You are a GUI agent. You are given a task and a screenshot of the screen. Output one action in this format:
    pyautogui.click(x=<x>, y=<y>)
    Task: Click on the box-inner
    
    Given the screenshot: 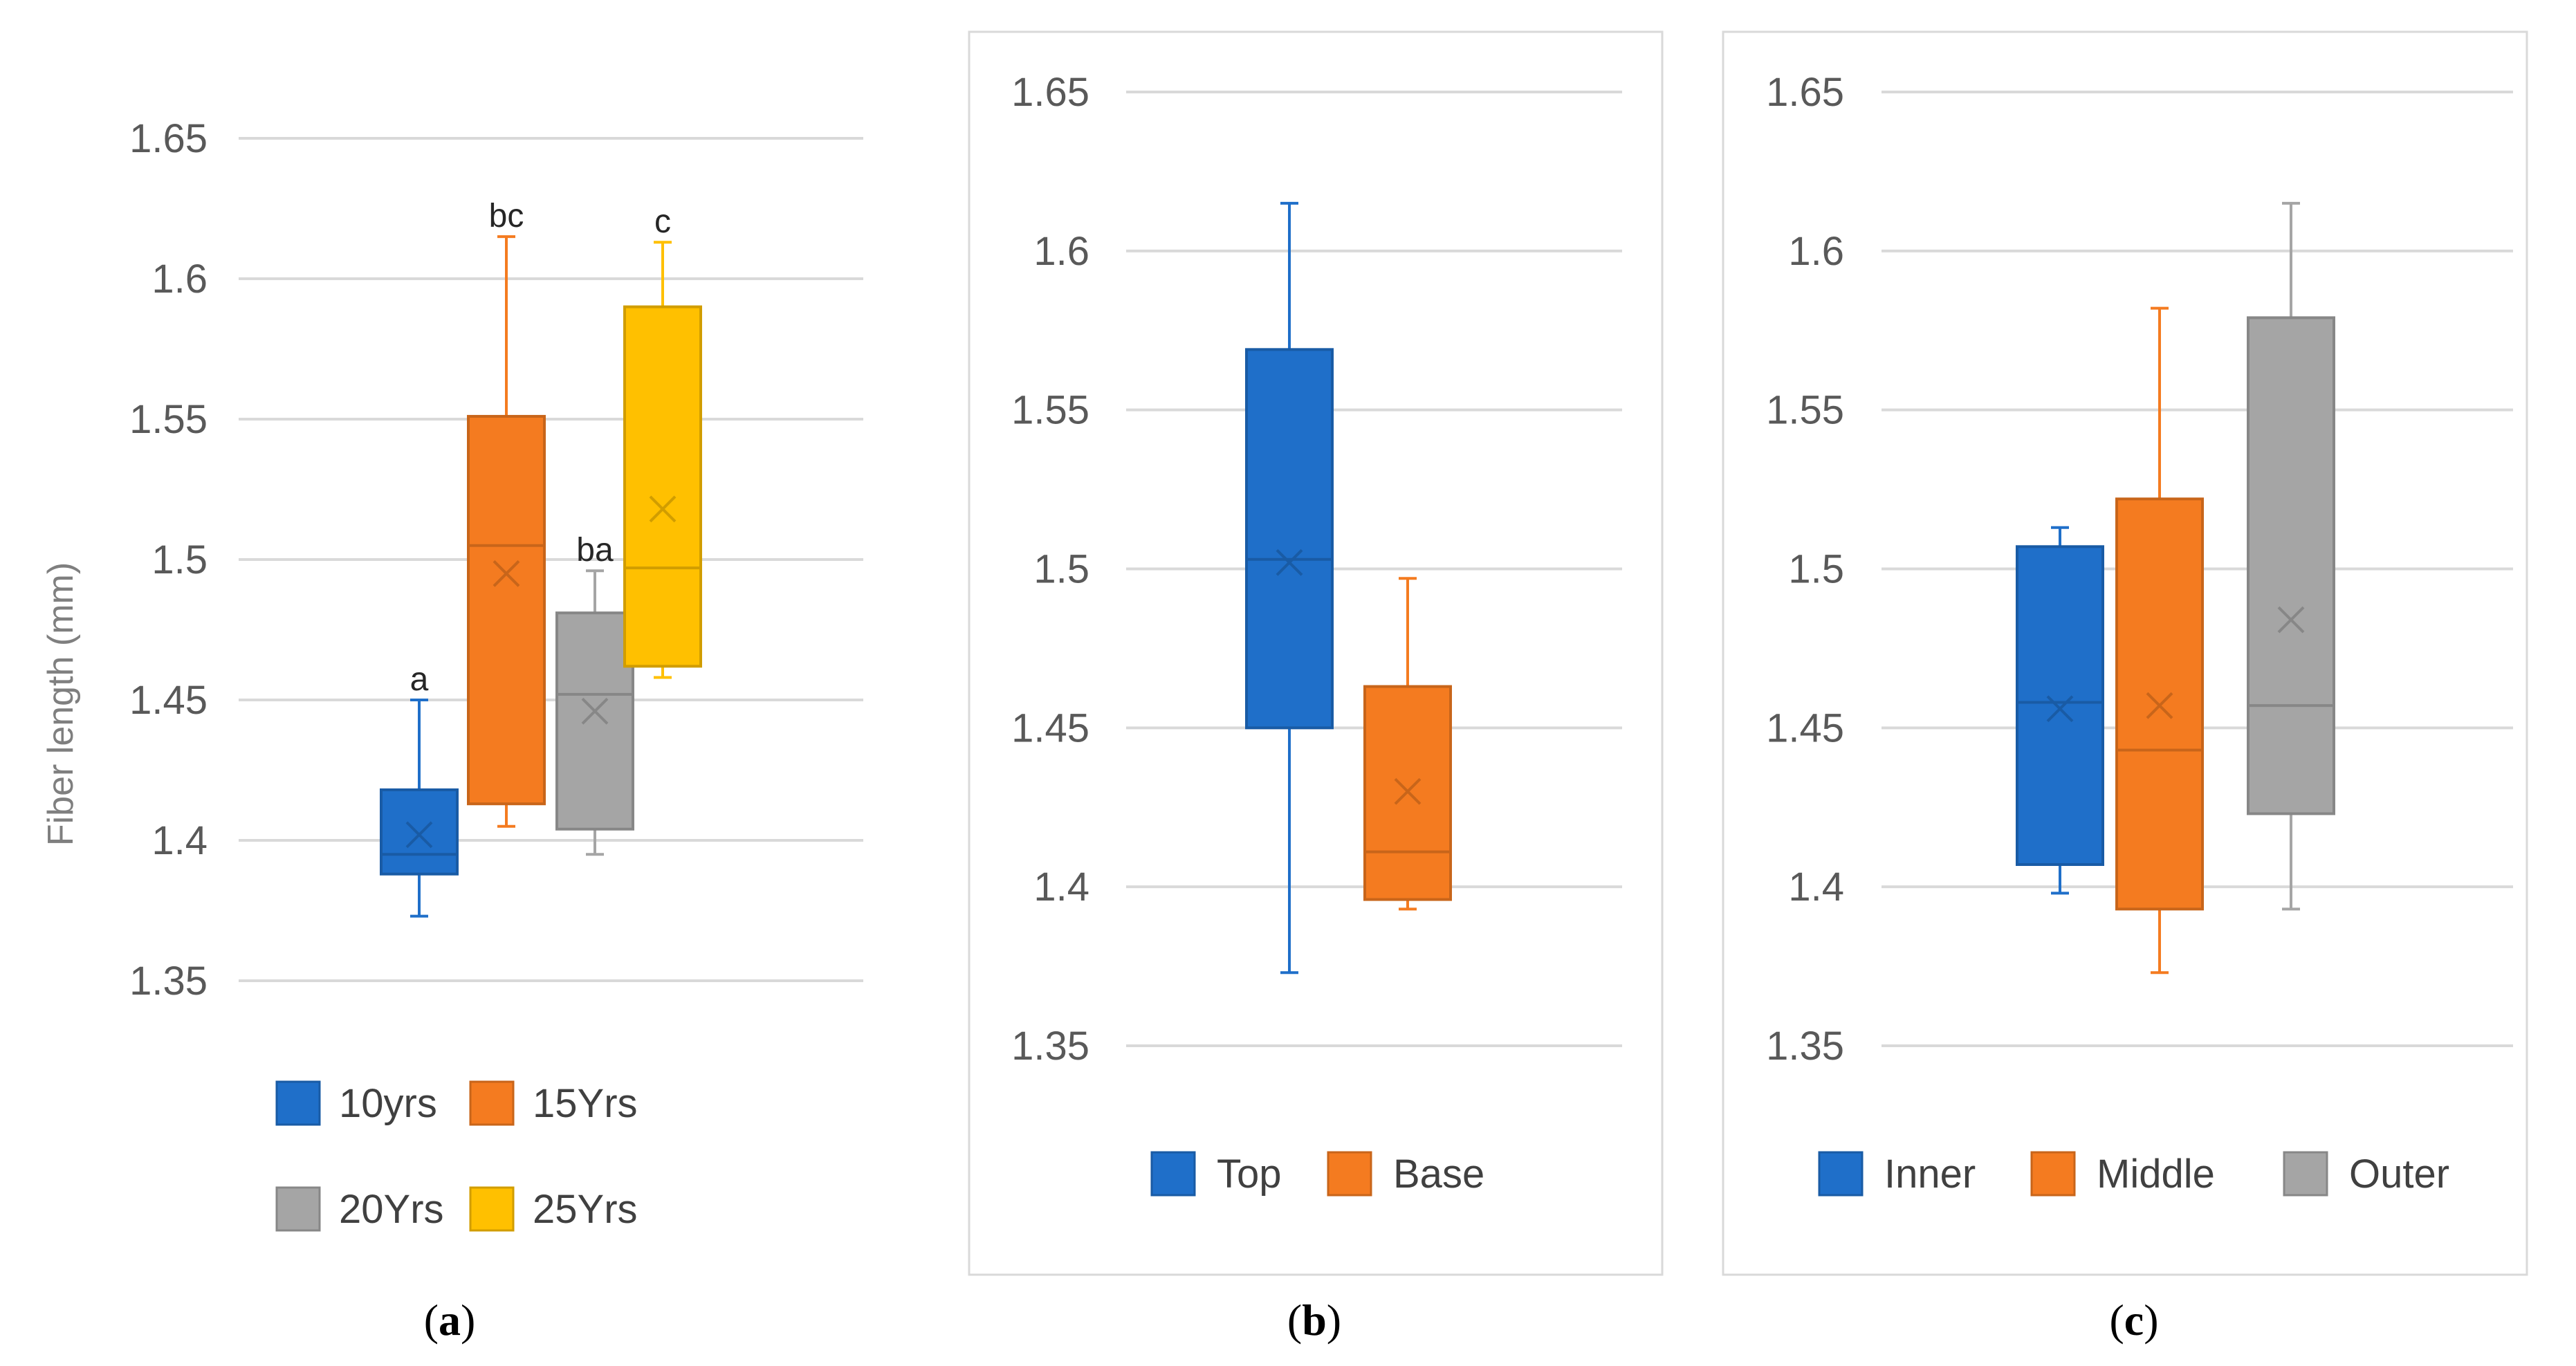 What is the action you would take?
    pyautogui.click(x=2060, y=705)
    